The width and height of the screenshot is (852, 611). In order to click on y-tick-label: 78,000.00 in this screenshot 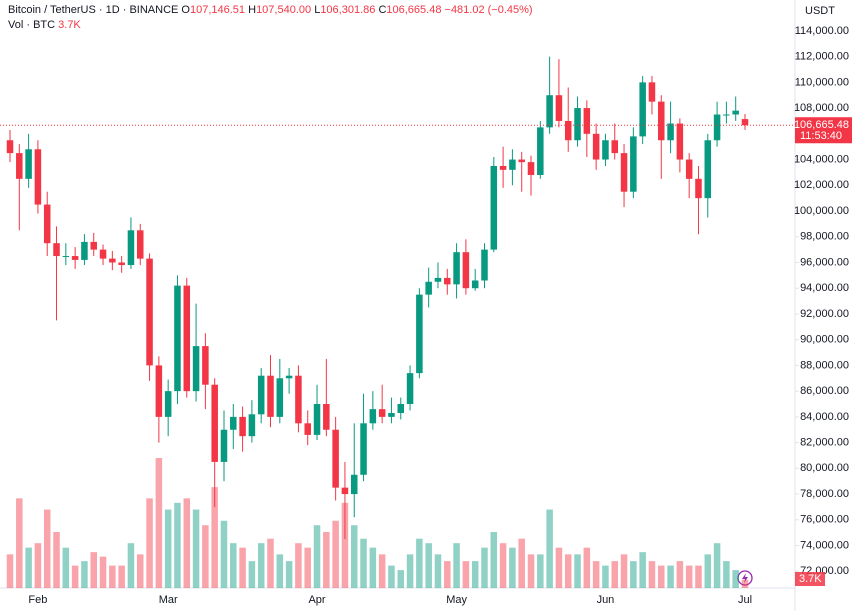, I will do `click(824, 494)`.